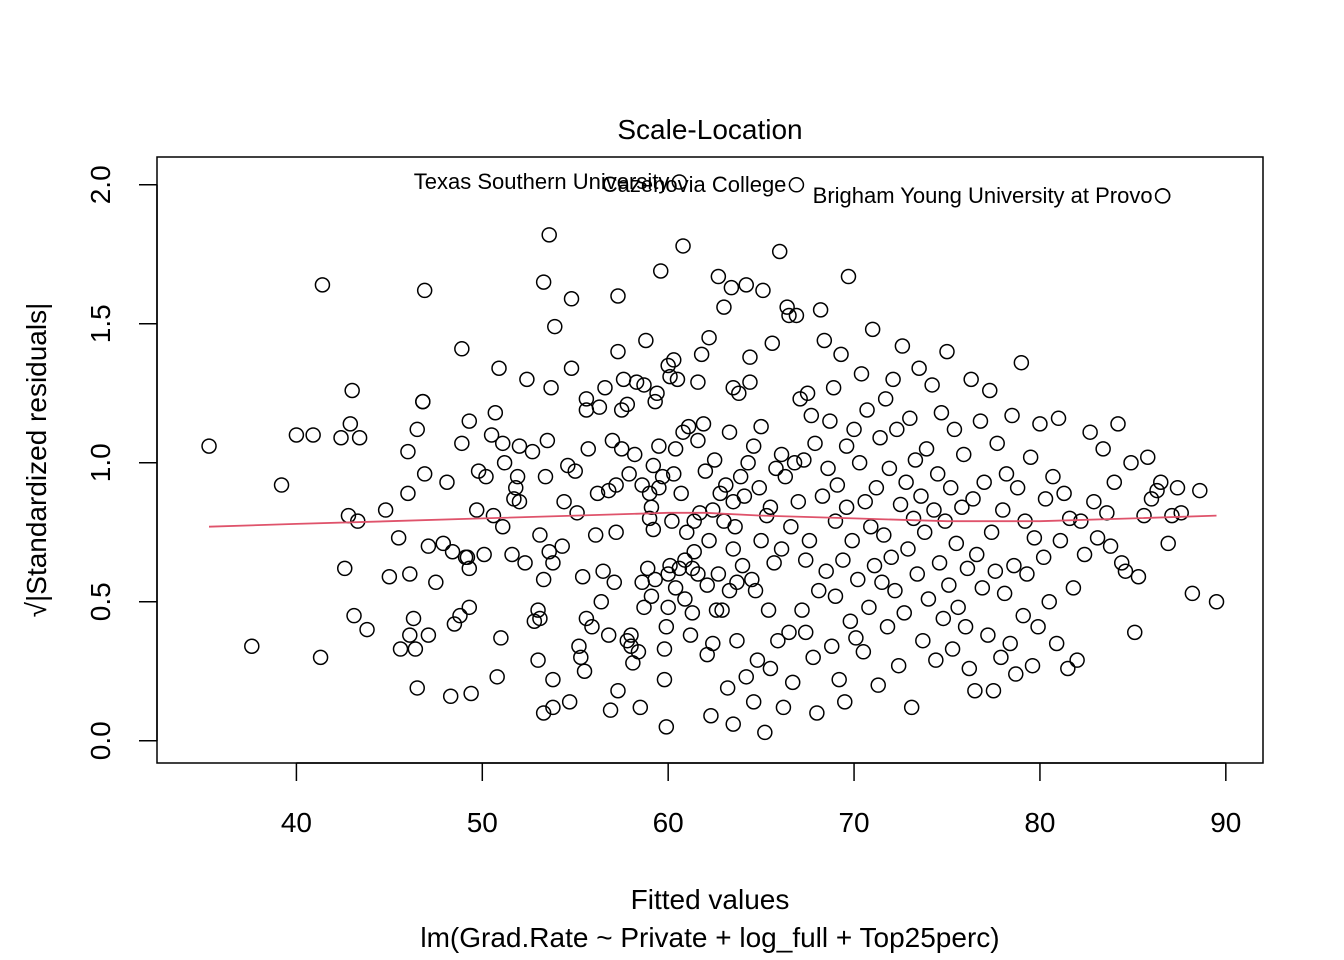  Describe the element at coordinates (1039, 822) in the screenshot. I see `x-tick-label: 80` at that location.